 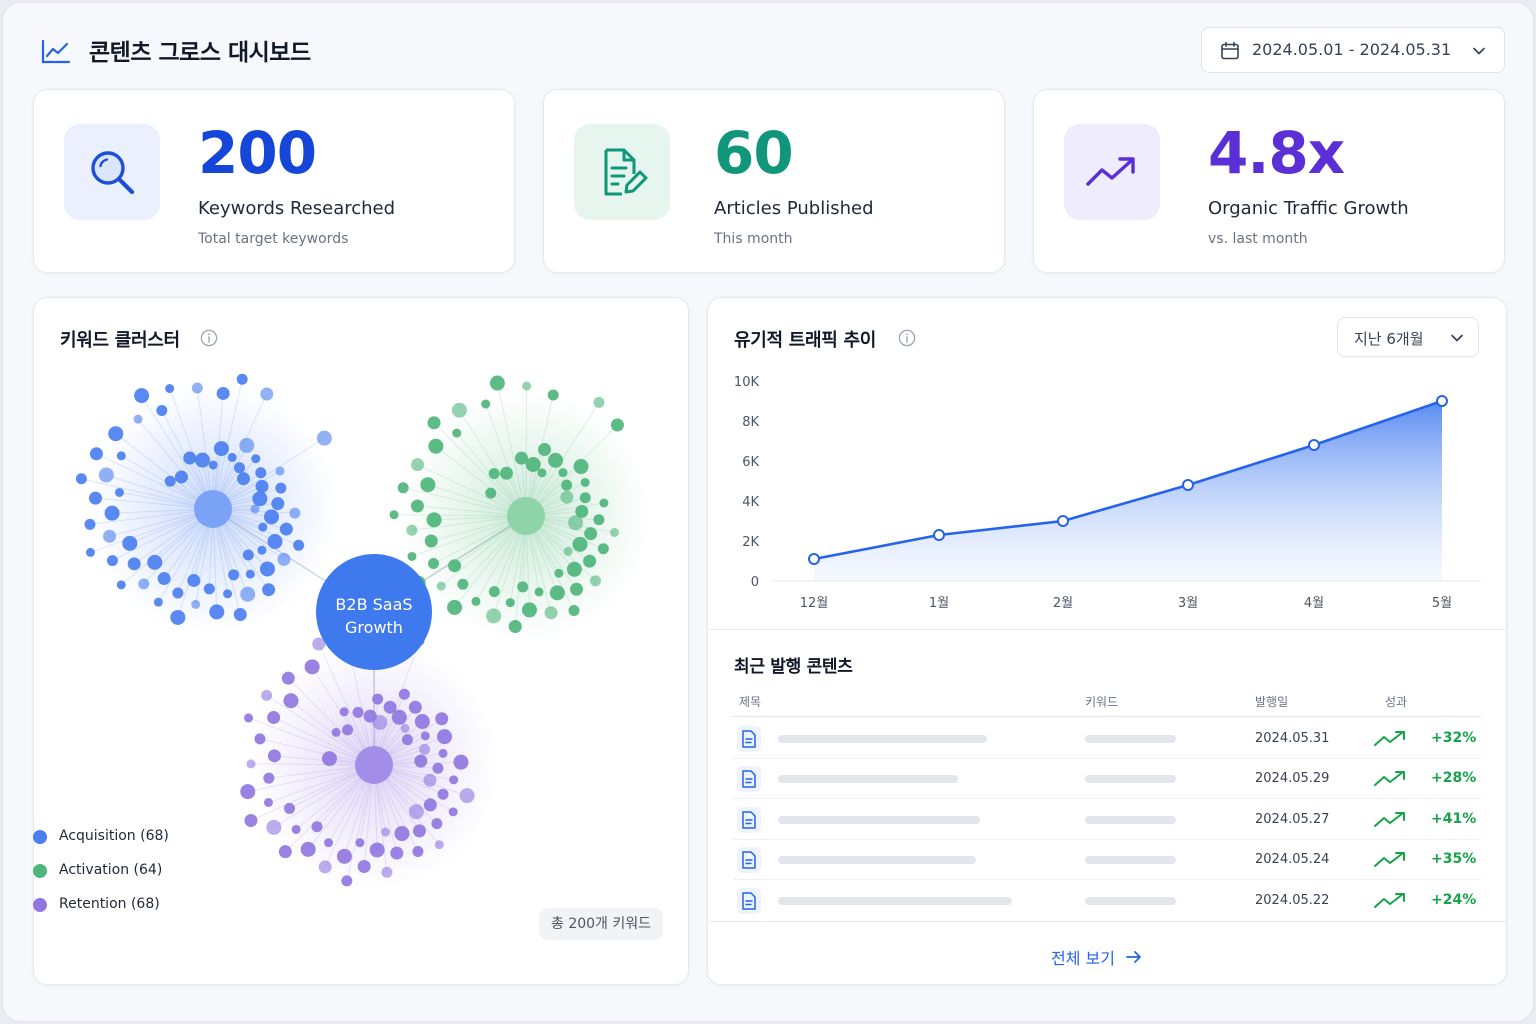 I want to click on legend-item-acquisition: Acquisition (68), so click(x=133, y=837).